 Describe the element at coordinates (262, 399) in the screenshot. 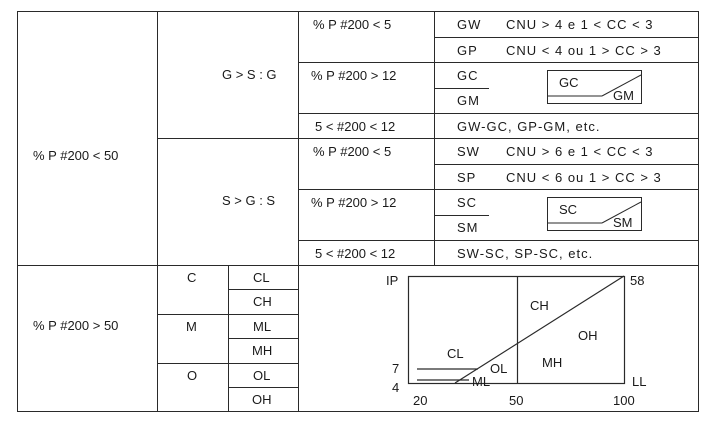

I see `symbol-oh: OH` at that location.